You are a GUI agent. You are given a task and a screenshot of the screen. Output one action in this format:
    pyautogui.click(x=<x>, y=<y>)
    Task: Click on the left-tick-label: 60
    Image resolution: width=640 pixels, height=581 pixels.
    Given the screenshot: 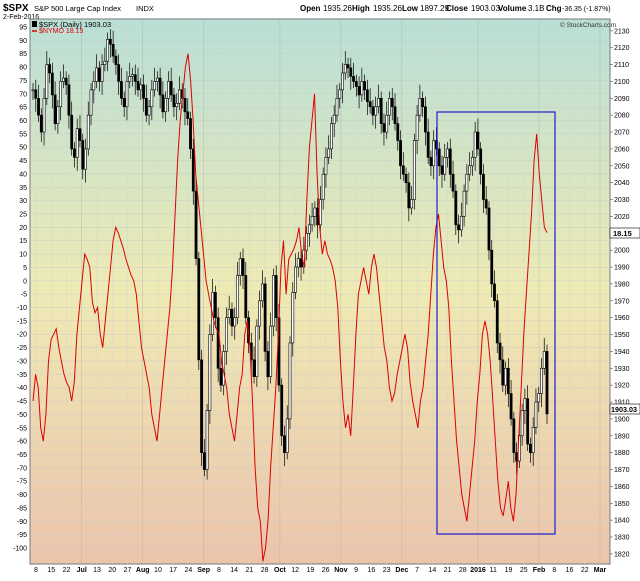 What is the action you would take?
    pyautogui.click(x=23, y=121)
    